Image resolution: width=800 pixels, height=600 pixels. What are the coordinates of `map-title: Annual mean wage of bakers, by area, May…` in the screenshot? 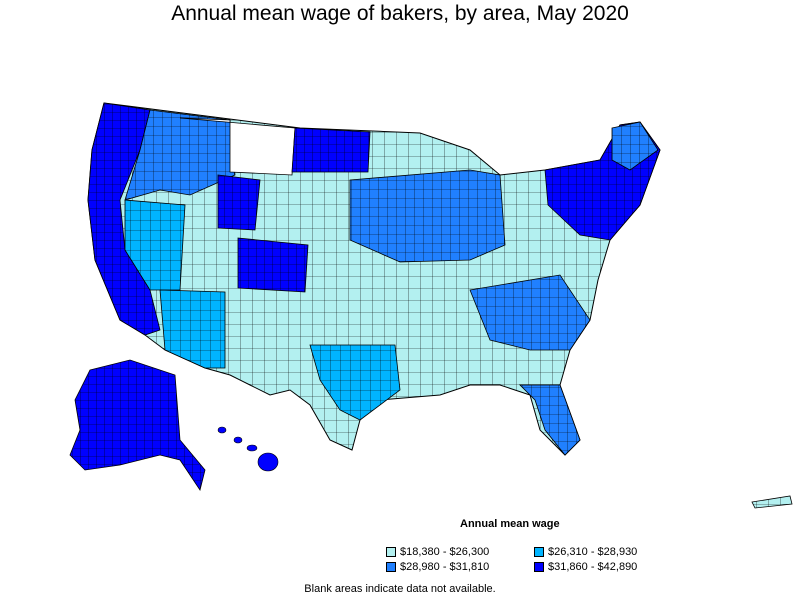 It's located at (400, 13).